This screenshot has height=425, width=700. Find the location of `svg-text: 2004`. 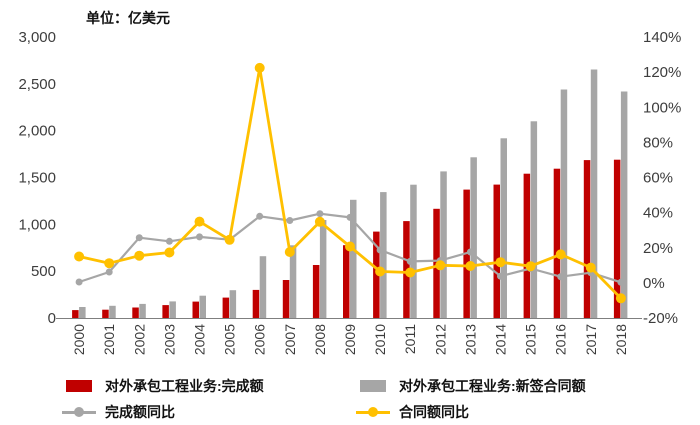

svg-text: 2004 is located at coordinates (200, 339).